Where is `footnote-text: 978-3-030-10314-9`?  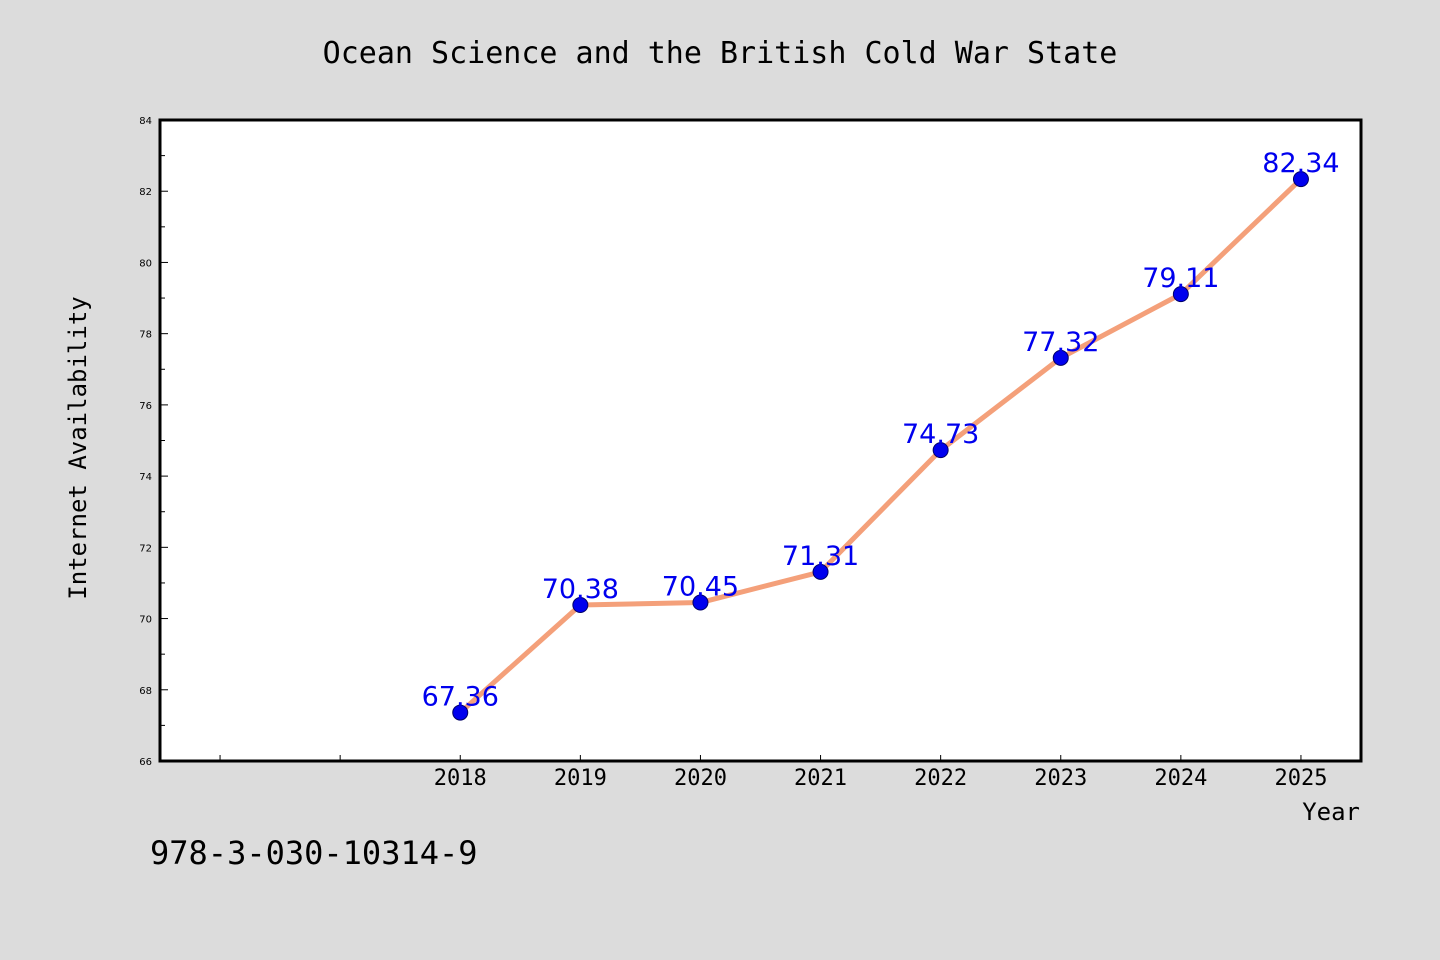
footnote-text: 978-3-030-10314-9 is located at coordinates (314, 853).